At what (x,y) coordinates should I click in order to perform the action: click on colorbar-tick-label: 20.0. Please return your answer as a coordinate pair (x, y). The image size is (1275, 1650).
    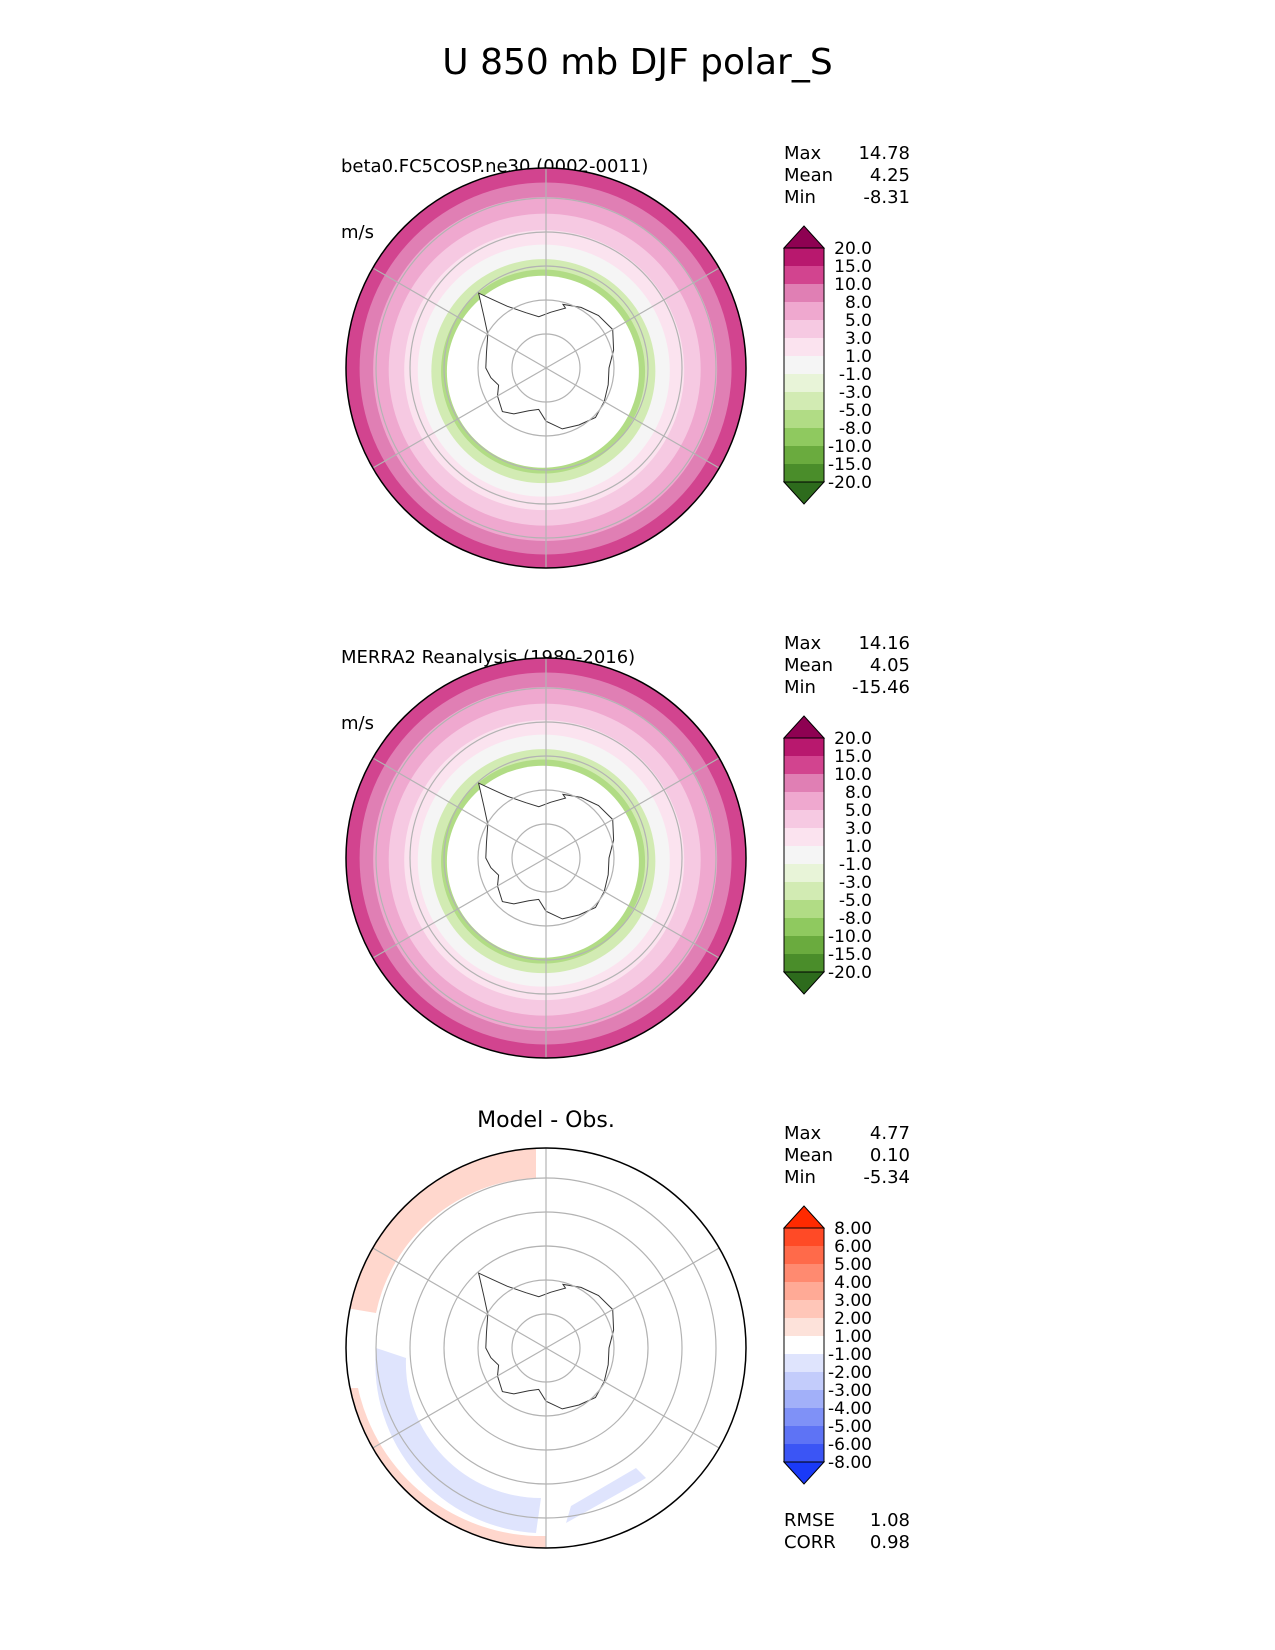
    Looking at the image, I should click on (853, 249).